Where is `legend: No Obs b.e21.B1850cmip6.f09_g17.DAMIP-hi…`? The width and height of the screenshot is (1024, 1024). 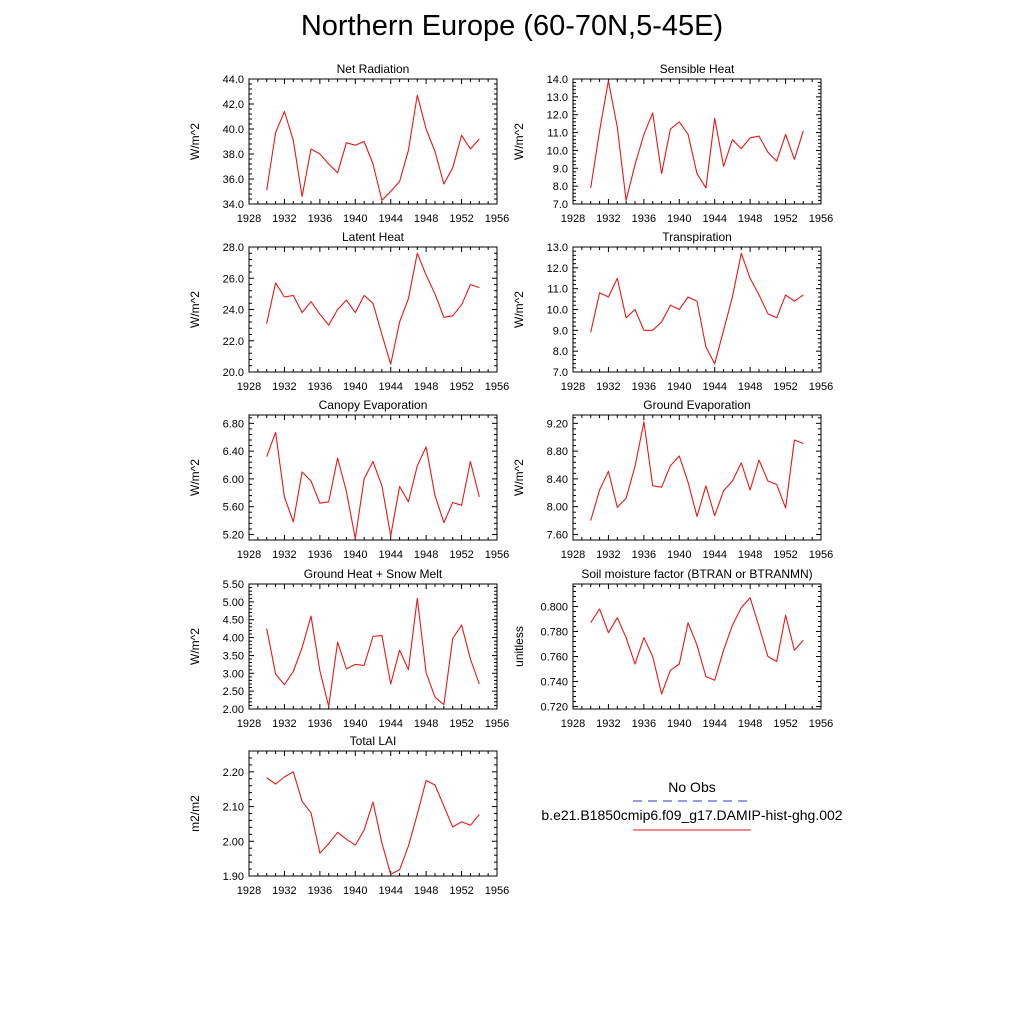 legend: No Obs b.e21.B1850cmip6.f09_g17.DAMIP-hi… is located at coordinates (692, 805).